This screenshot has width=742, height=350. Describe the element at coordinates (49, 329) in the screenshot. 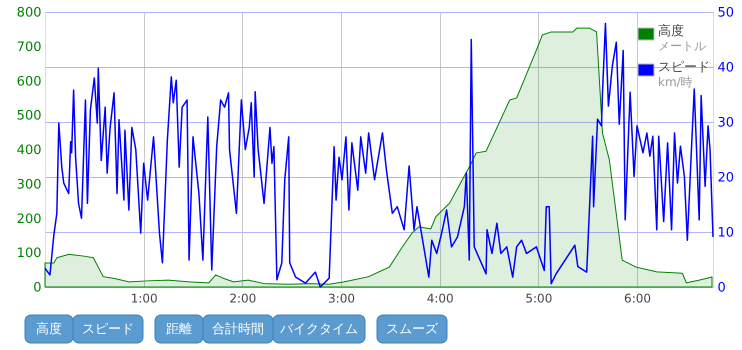

I see `text: 高度` at that location.